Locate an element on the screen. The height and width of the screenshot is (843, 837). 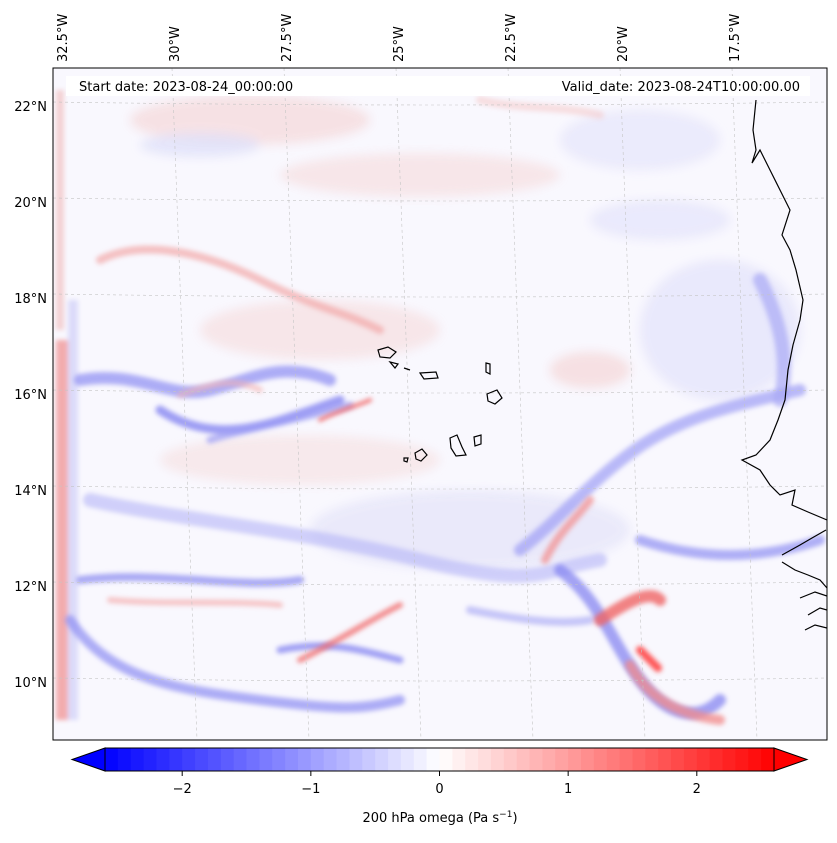
colorbar-tick-label: 1 is located at coordinates (568, 789).